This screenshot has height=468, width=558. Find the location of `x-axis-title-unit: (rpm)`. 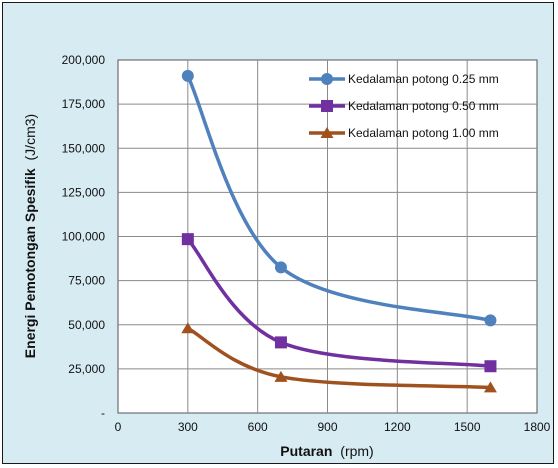

x-axis-title-unit: (rpm) is located at coordinates (356, 451).